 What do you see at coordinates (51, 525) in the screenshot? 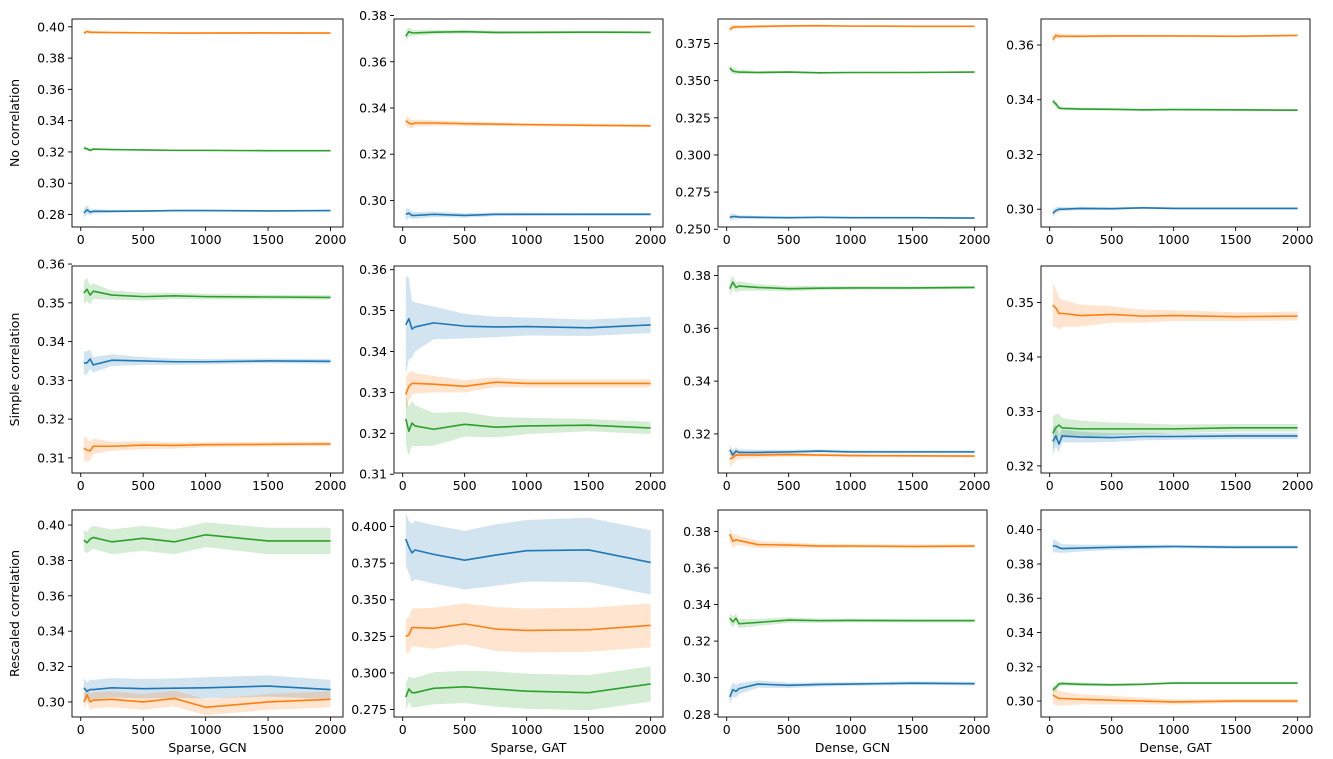
I see `y-tick-label: 0.40` at bounding box center [51, 525].